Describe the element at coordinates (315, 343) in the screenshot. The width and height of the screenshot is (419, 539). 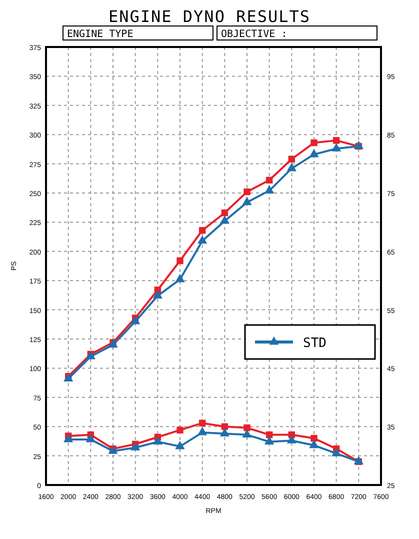
I see `legend-label: STD` at that location.